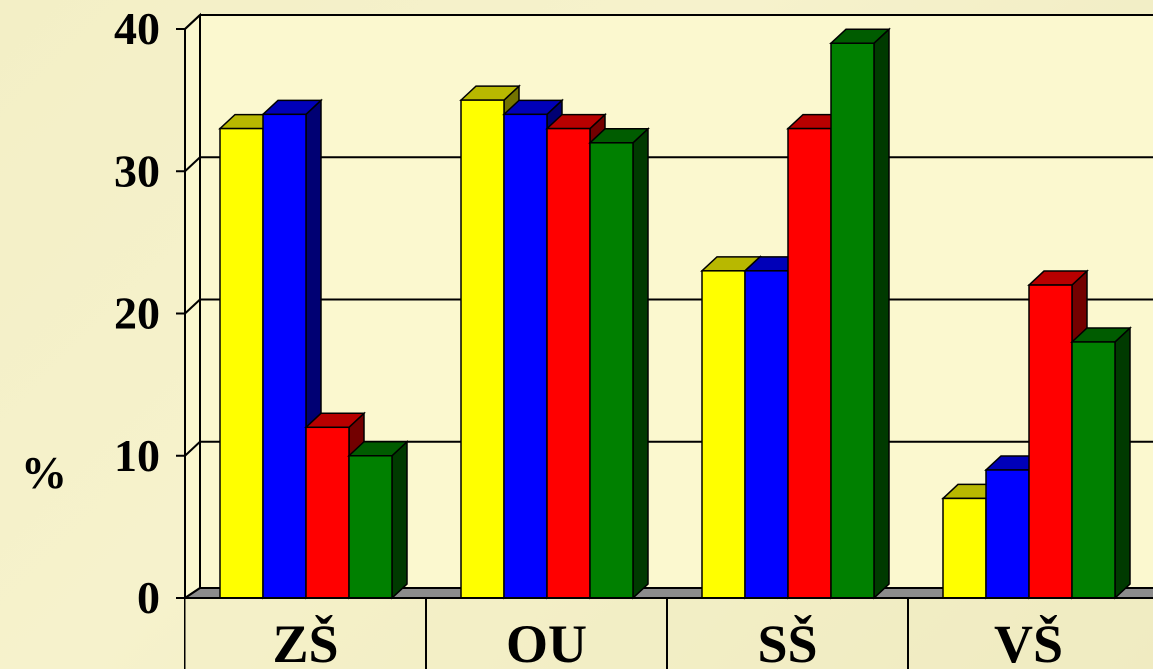 Image resolution: width=1153 pixels, height=669 pixels. Describe the element at coordinates (305, 641) in the screenshot. I see `category-label: ZŠ` at that location.